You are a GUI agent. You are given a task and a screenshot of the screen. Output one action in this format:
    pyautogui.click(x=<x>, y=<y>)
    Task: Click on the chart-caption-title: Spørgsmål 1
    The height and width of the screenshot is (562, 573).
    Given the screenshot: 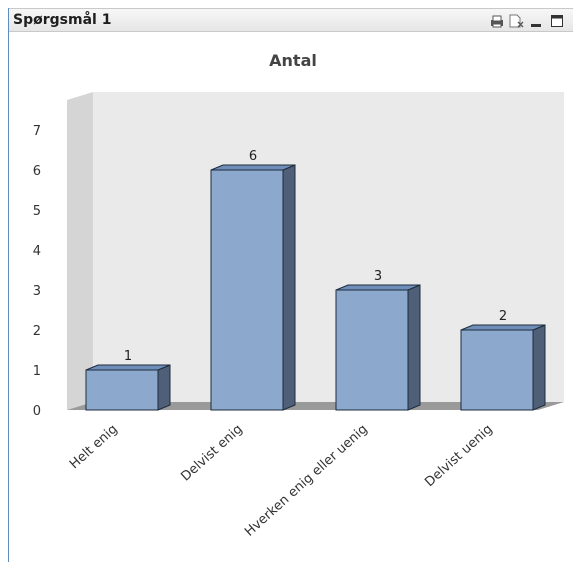 What is the action you would take?
    pyautogui.click(x=62, y=20)
    